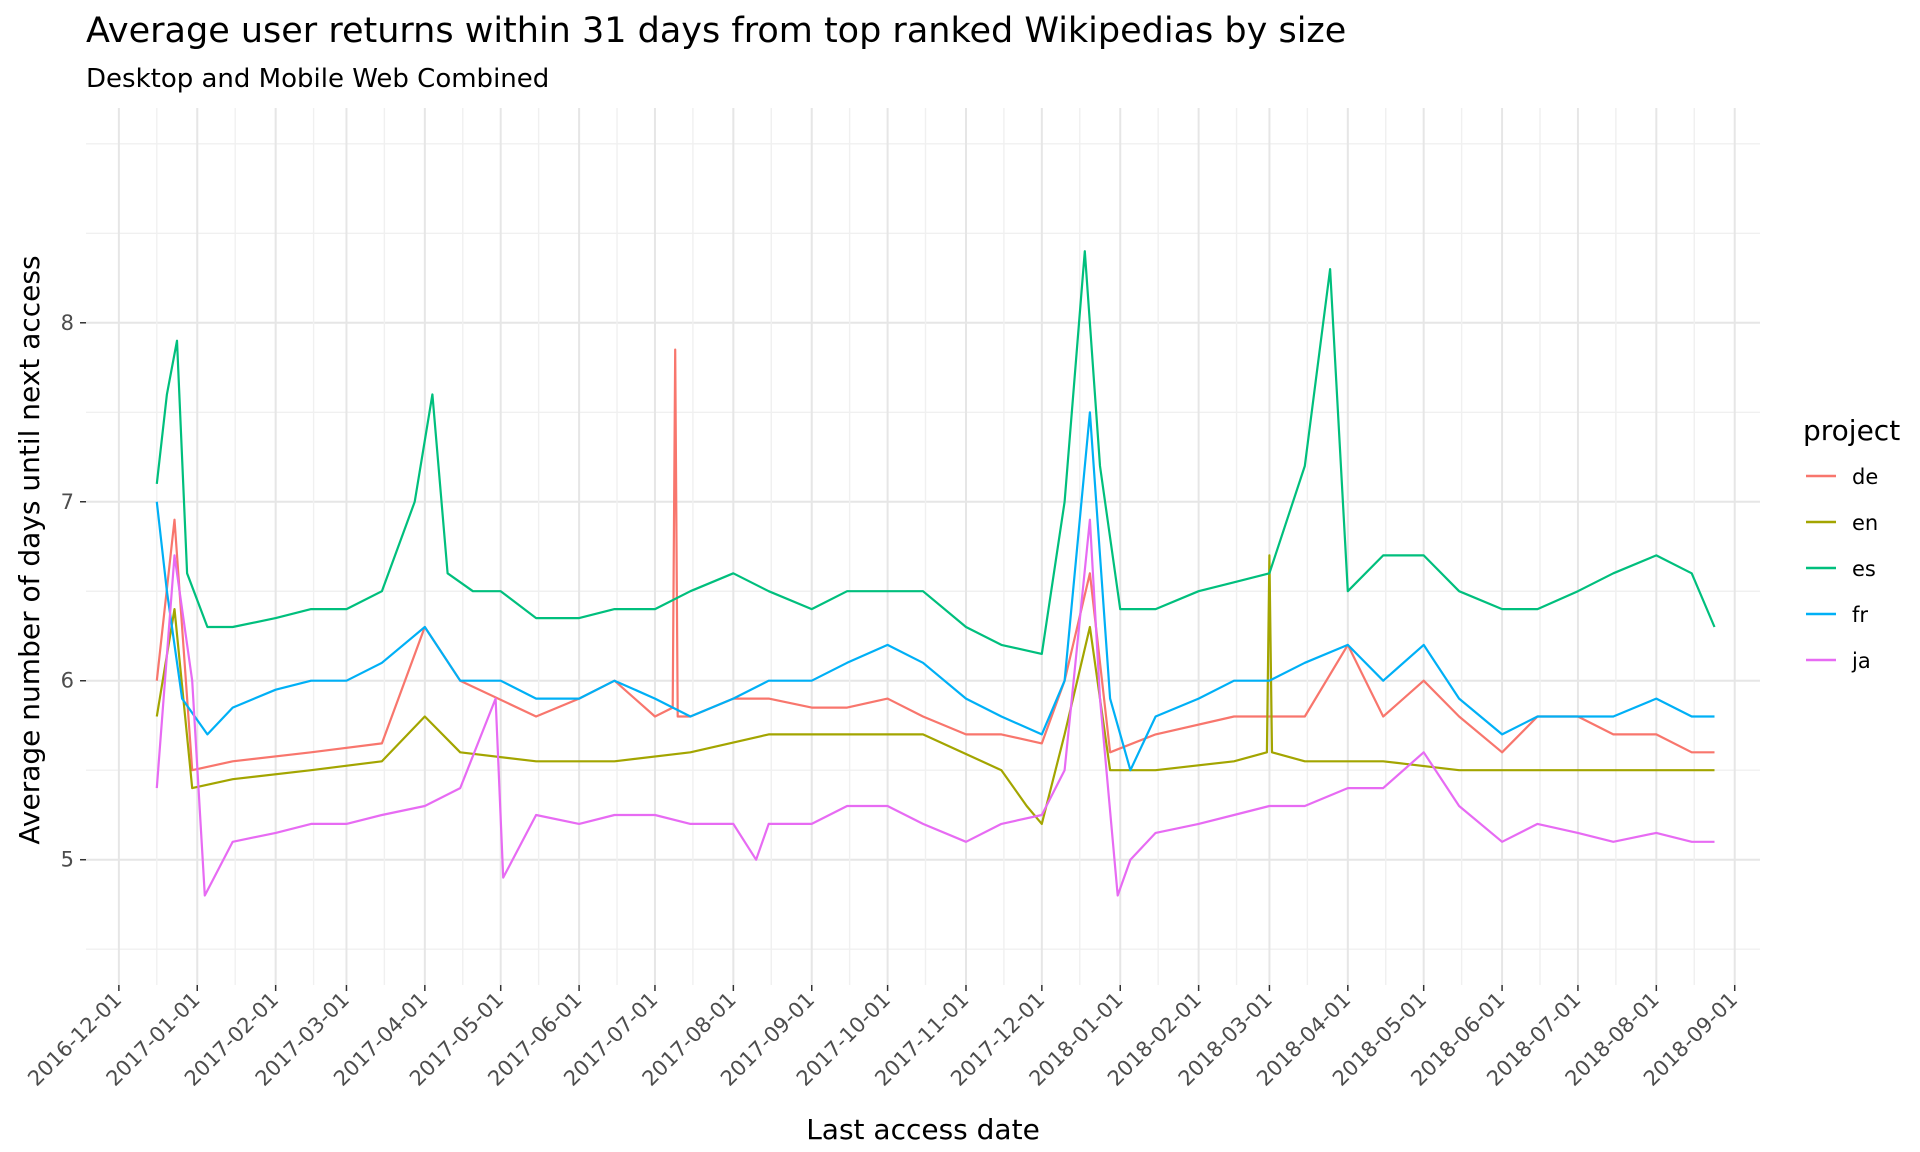  Describe the element at coordinates (317, 79) in the screenshot. I see `chart-subtitle: Desktop and Mobile Web Combined` at that location.